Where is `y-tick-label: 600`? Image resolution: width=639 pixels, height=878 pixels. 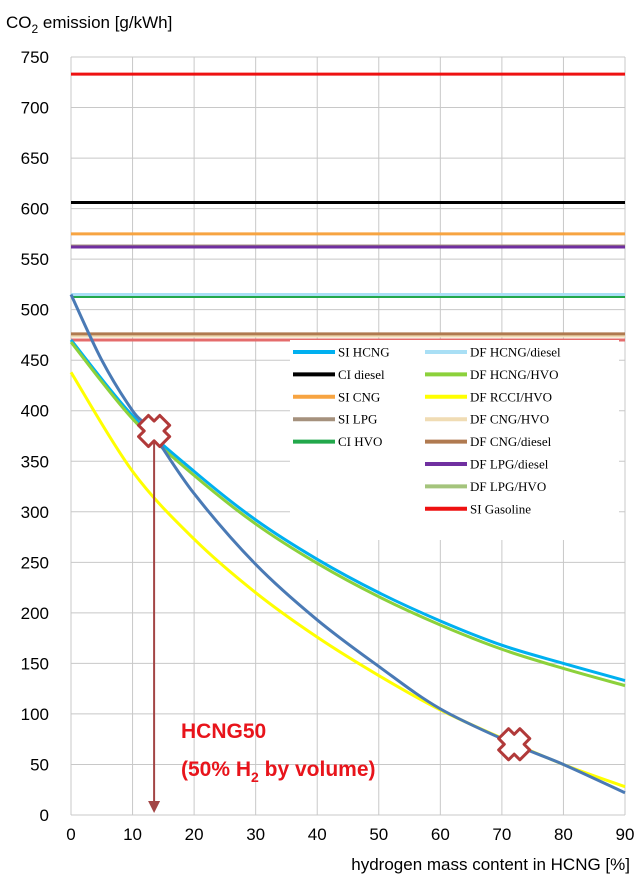 y-tick-label: 600 is located at coordinates (35, 209).